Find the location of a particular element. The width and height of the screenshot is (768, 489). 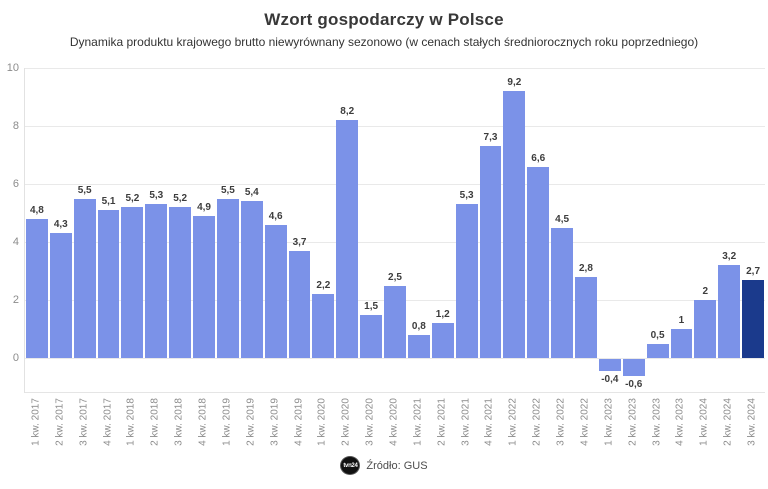

x-tick-label: 3 kw. 2018 is located at coordinates (179, 422).